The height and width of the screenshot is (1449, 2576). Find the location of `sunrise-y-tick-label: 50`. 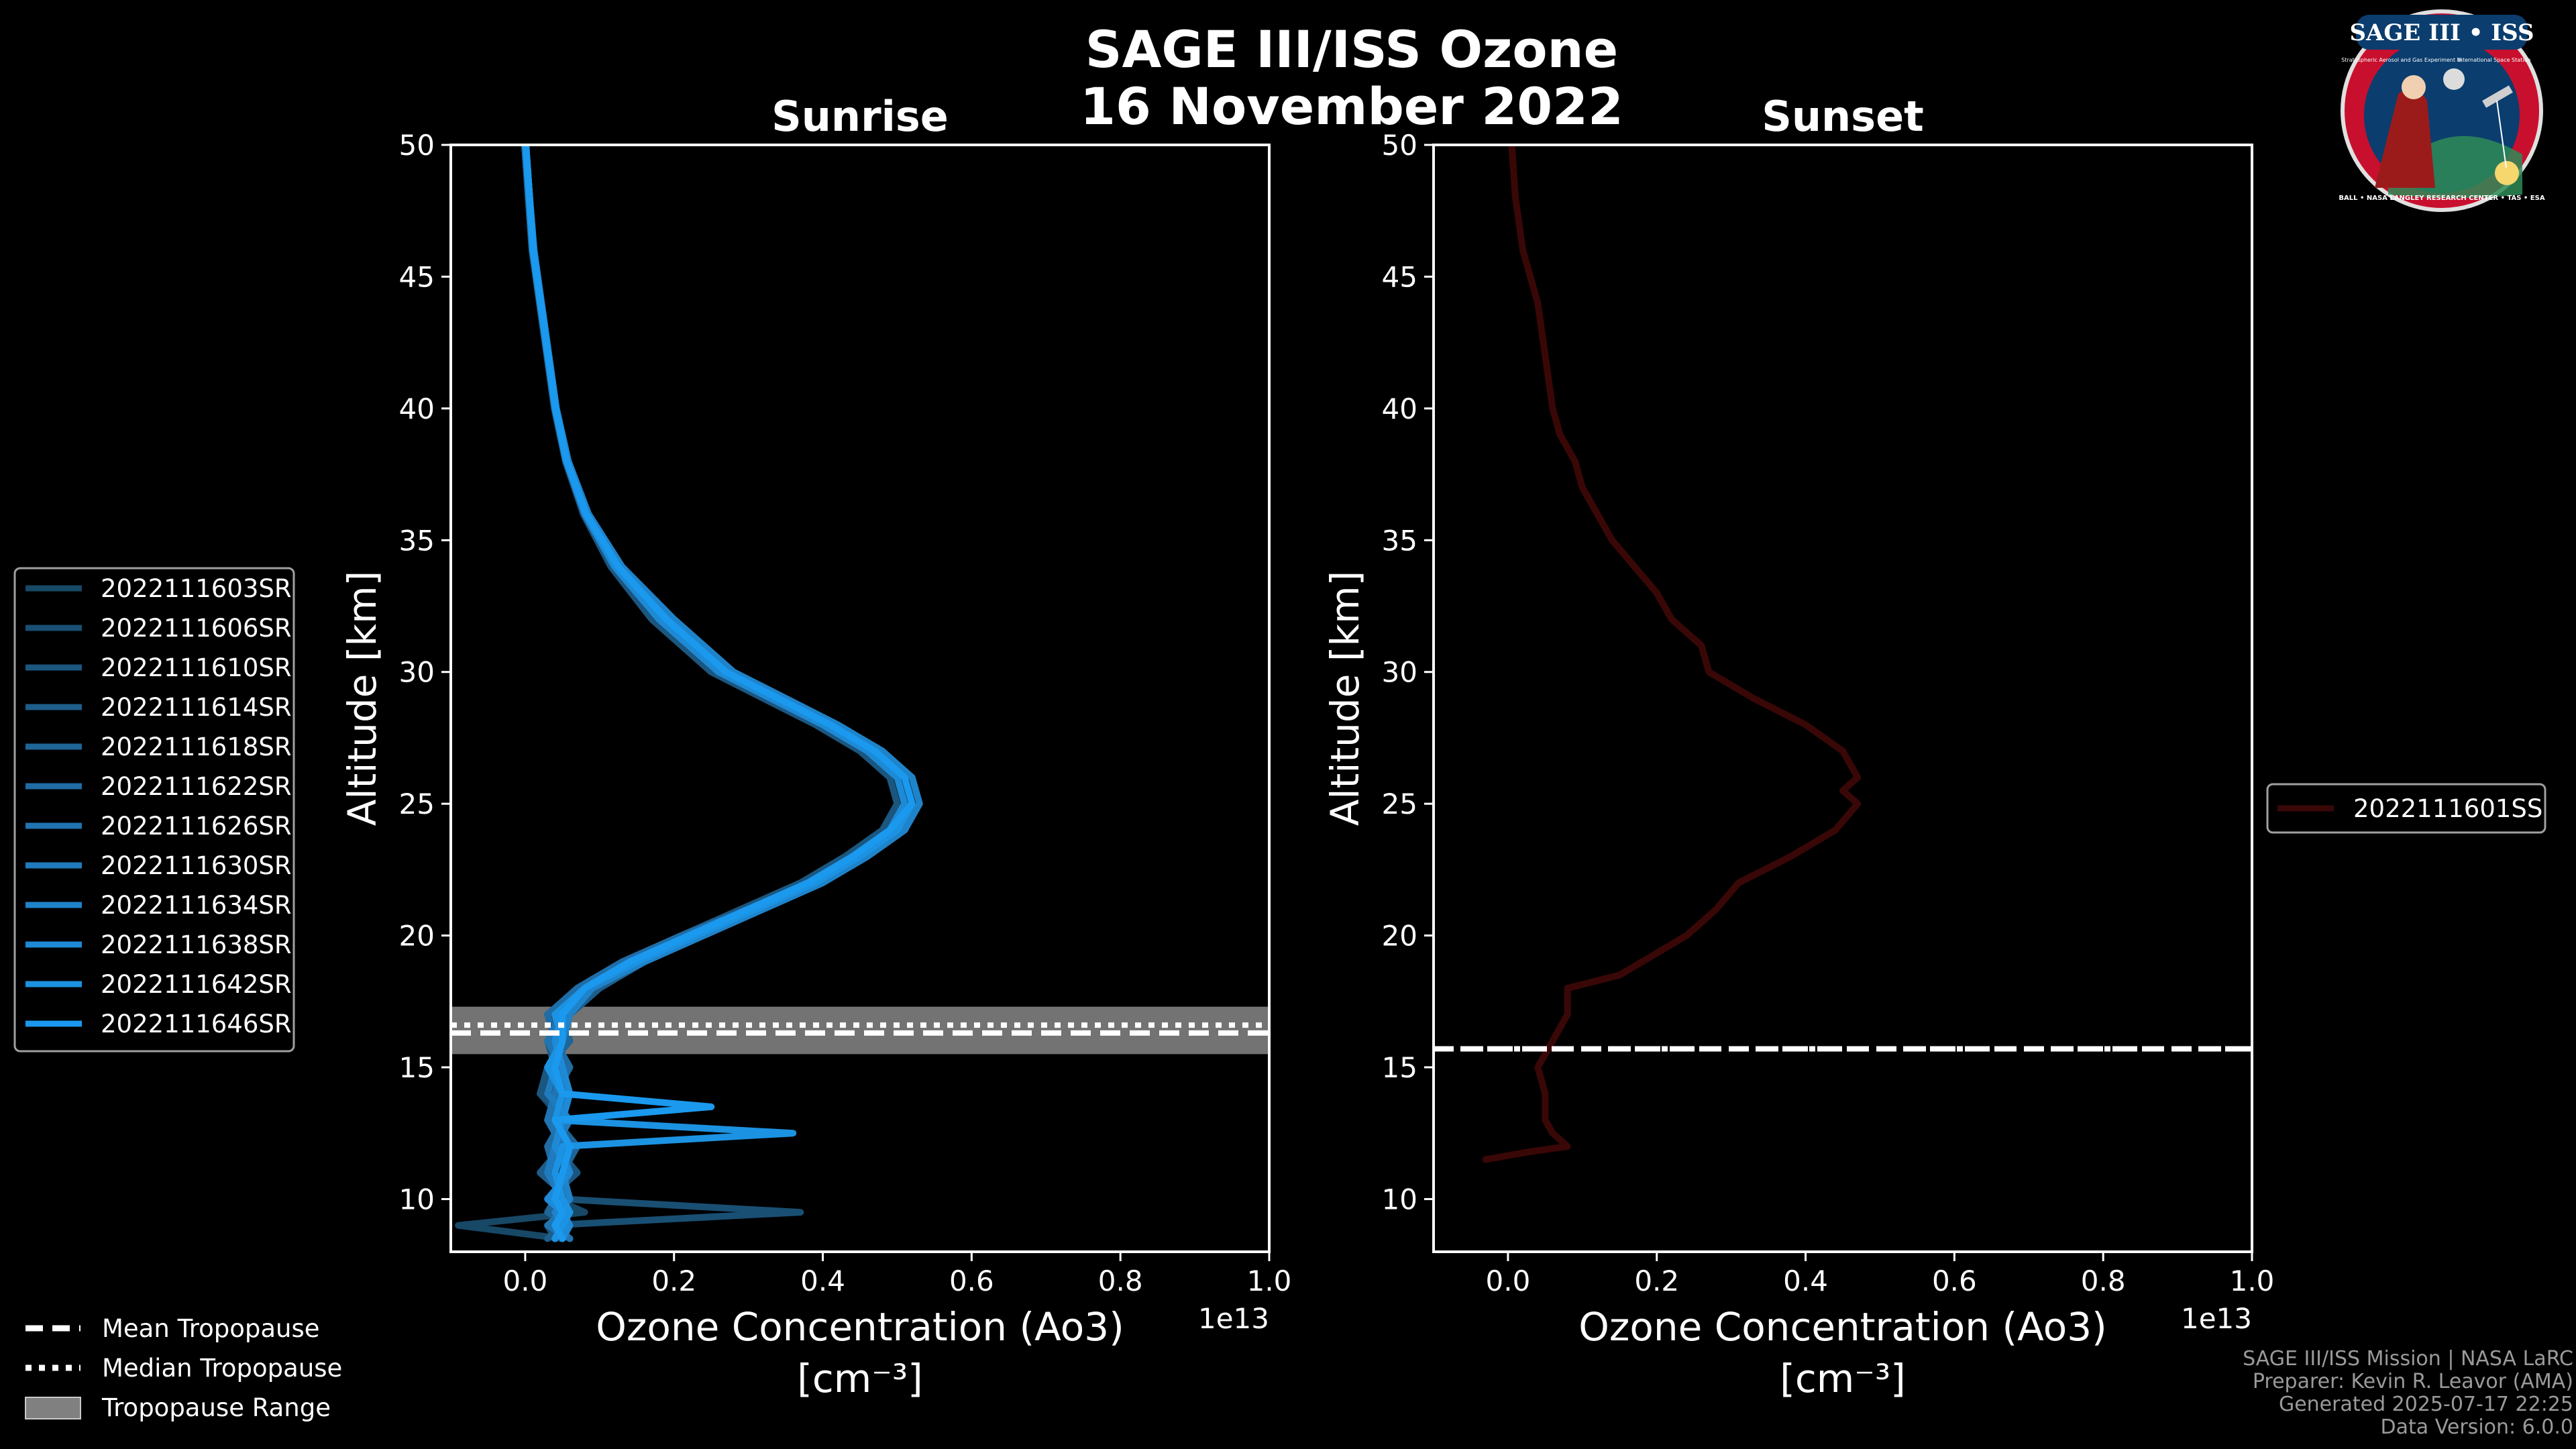

sunrise-y-tick-label: 50 is located at coordinates (417, 145).